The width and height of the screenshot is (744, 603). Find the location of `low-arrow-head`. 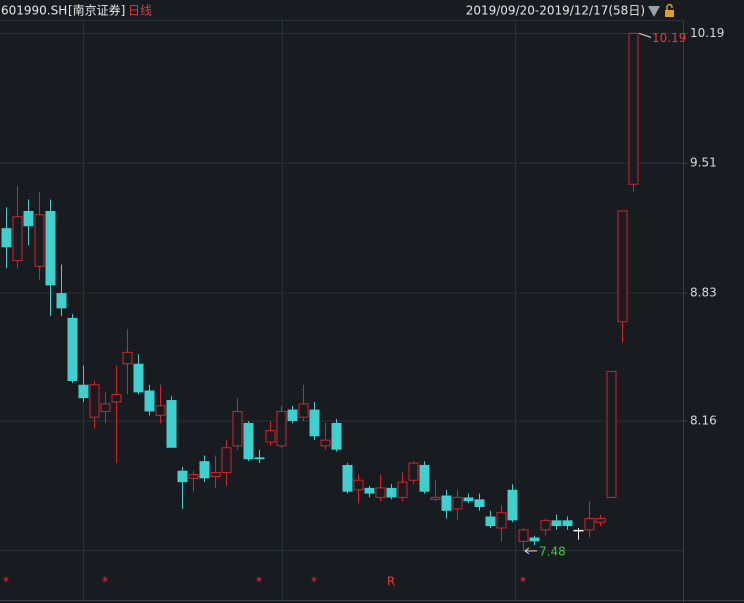

low-arrow-head is located at coordinates (527, 551).